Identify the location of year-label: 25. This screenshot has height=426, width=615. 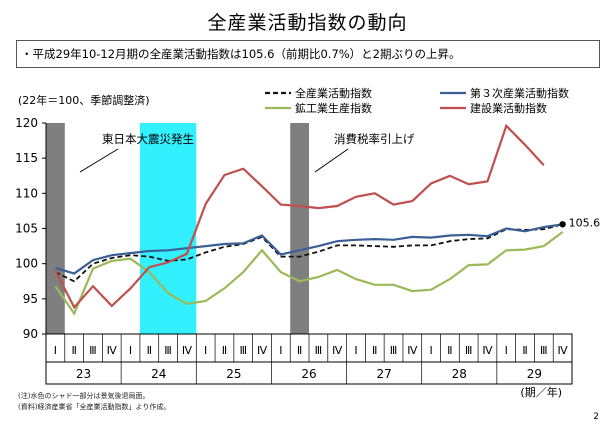
(233, 374).